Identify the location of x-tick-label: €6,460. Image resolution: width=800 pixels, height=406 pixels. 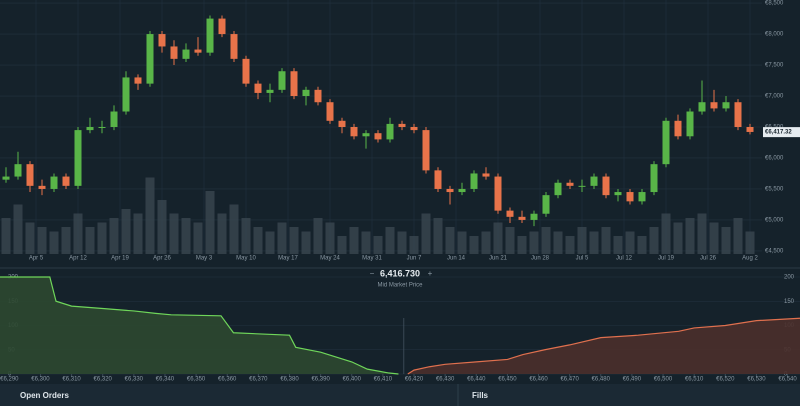
(538, 380).